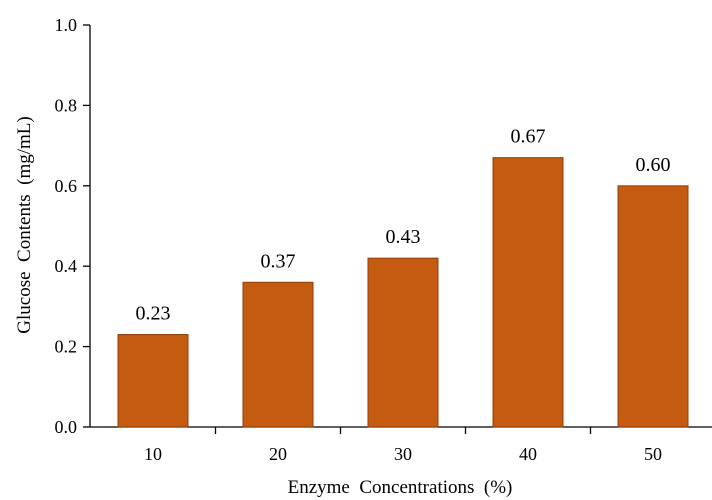  What do you see at coordinates (153, 314) in the screenshot?
I see `data-label-10: 0.23` at bounding box center [153, 314].